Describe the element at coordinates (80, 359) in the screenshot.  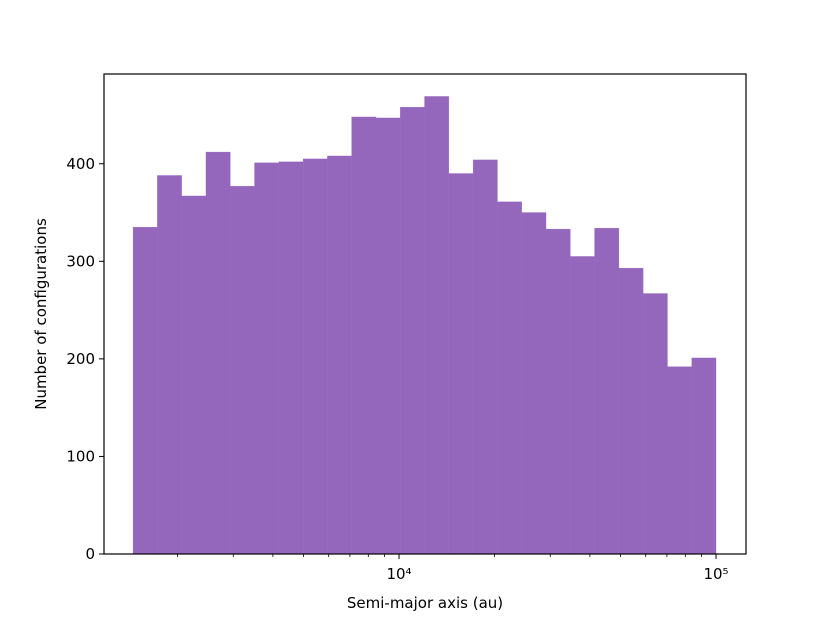
I see `y-tick-label: 200` at that location.